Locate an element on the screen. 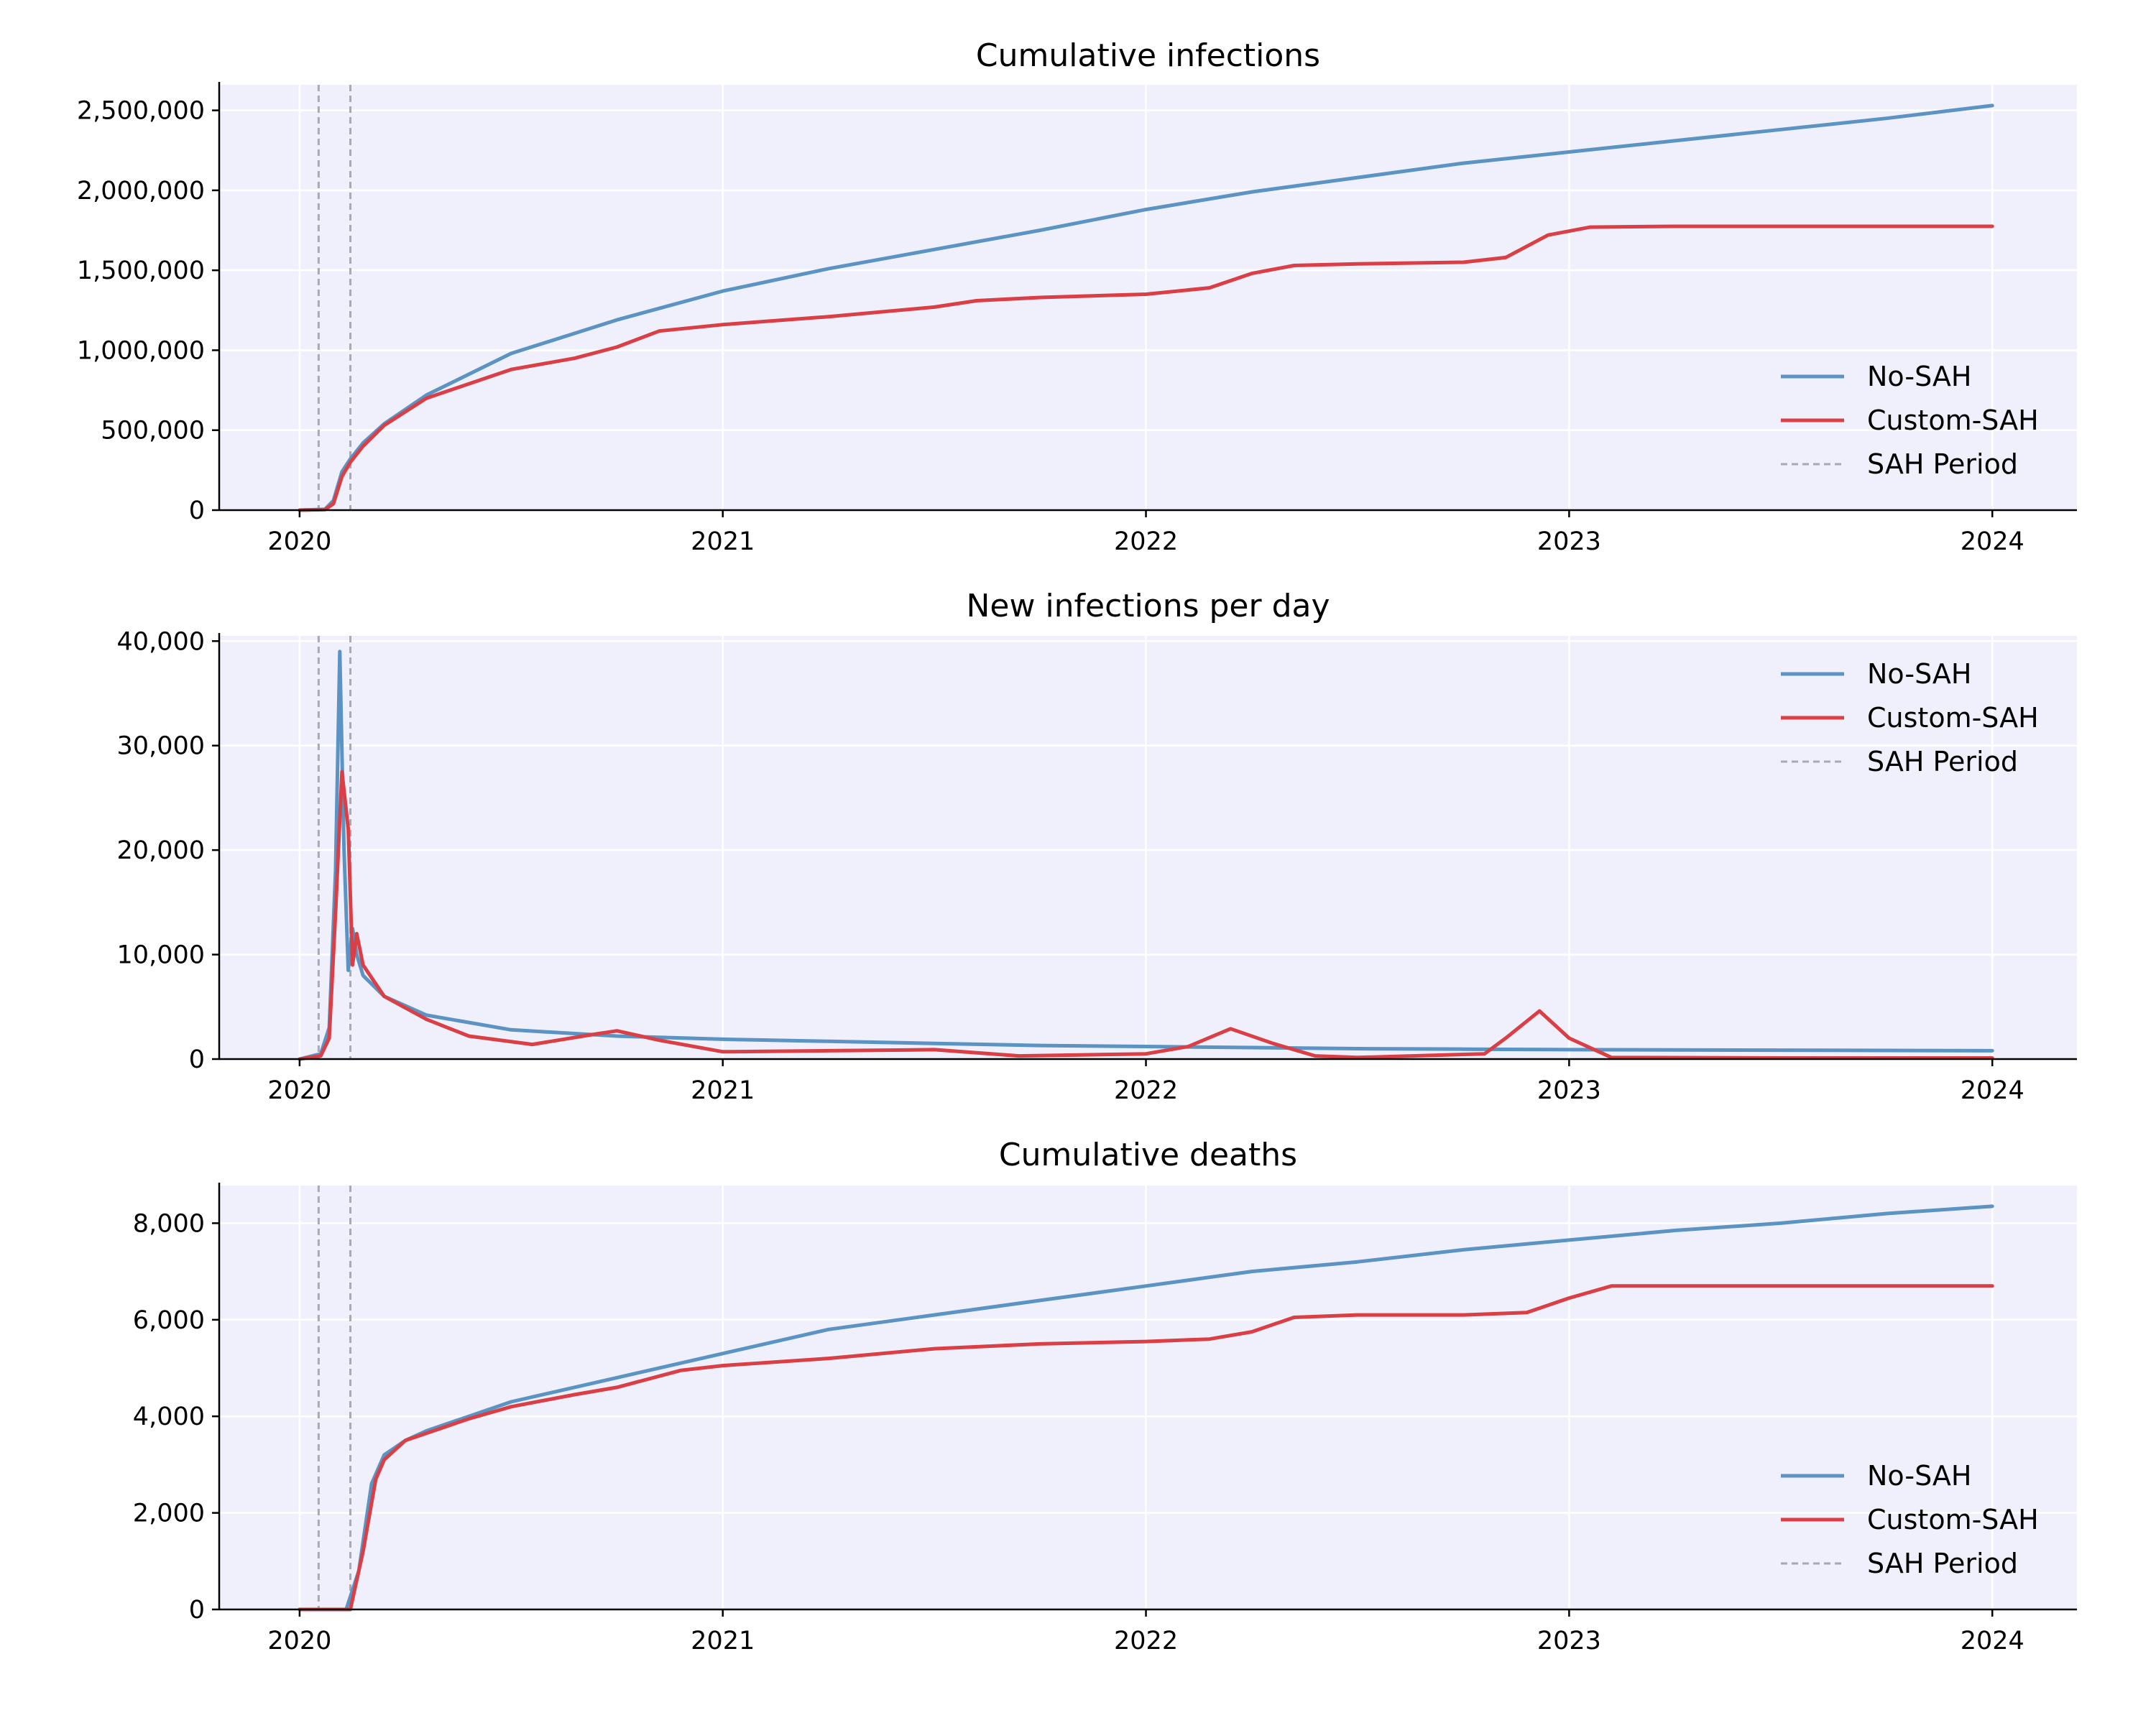 The height and width of the screenshot is (1728, 2156). y-tick-label: 2,500,000 is located at coordinates (141, 111).